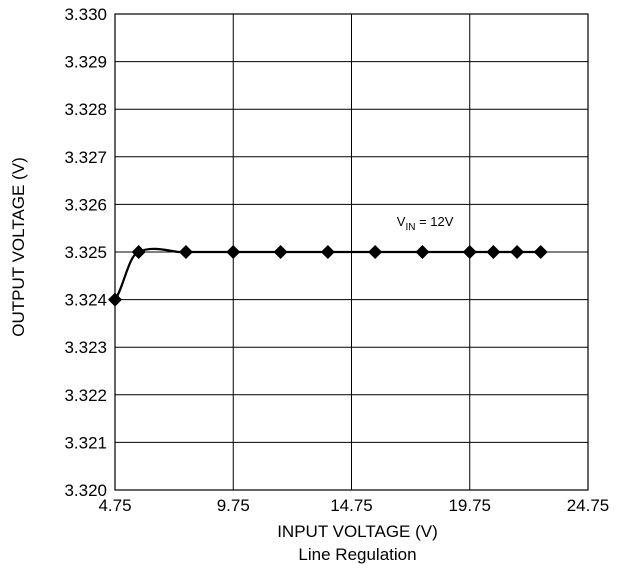 The image size is (636, 575). Describe the element at coordinates (85, 490) in the screenshot. I see `y-tick-label: 3.320` at that location.